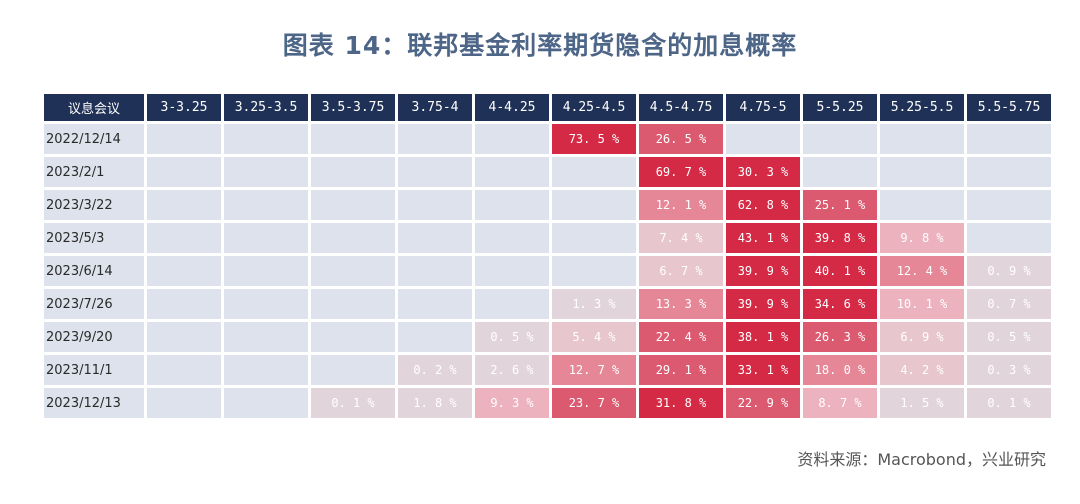  What do you see at coordinates (681, 271) in the screenshot?
I see `probability-cell: 6. 7 %` at bounding box center [681, 271].